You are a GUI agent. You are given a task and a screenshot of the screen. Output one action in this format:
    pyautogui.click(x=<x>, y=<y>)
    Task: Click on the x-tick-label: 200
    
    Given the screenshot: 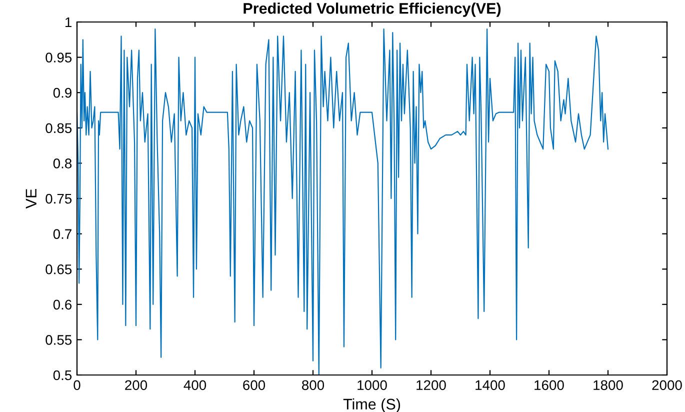 What is the action you would take?
    pyautogui.click(x=136, y=385)
    